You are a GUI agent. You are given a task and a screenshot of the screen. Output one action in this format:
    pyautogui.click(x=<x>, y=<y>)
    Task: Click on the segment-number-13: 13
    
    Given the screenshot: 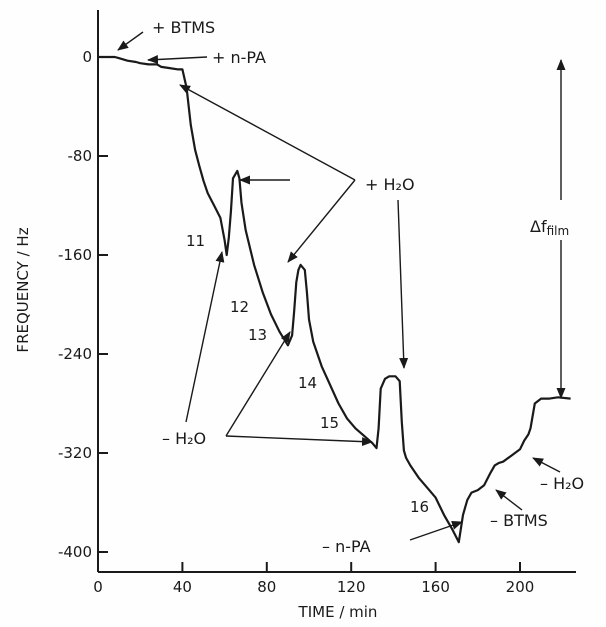 What is the action you would take?
    pyautogui.click(x=257, y=335)
    